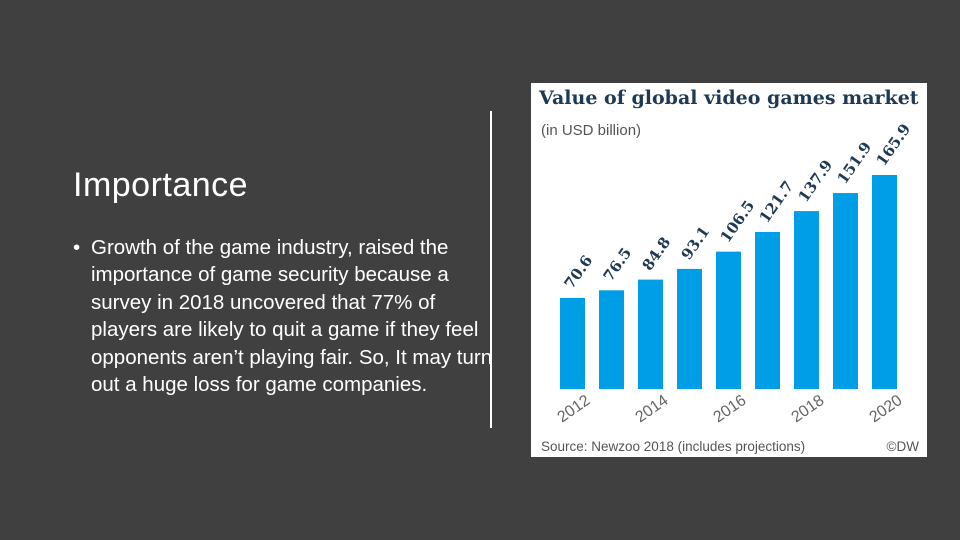 Image resolution: width=960 pixels, height=540 pixels. What do you see at coordinates (884, 281) in the screenshot?
I see `bar-2020` at bounding box center [884, 281].